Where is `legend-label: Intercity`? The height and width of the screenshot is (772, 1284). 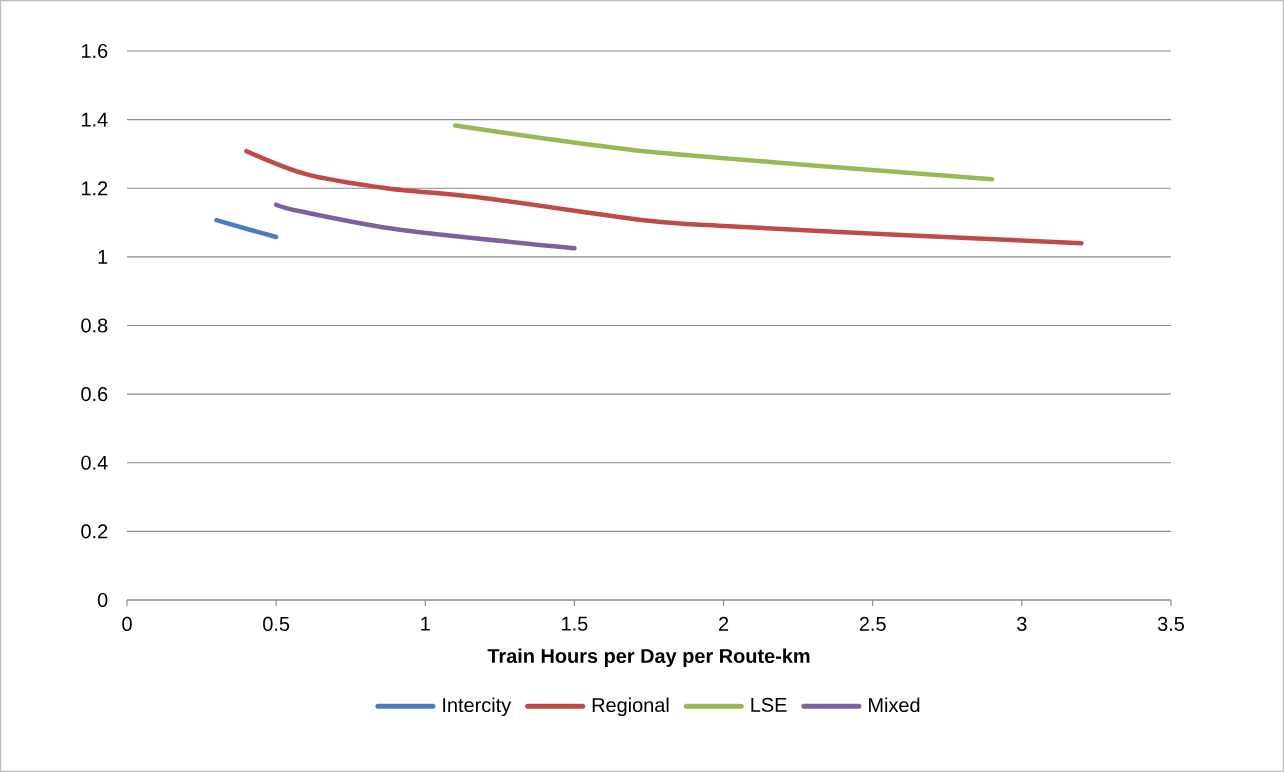 legend-label: Intercity is located at coordinates (477, 707).